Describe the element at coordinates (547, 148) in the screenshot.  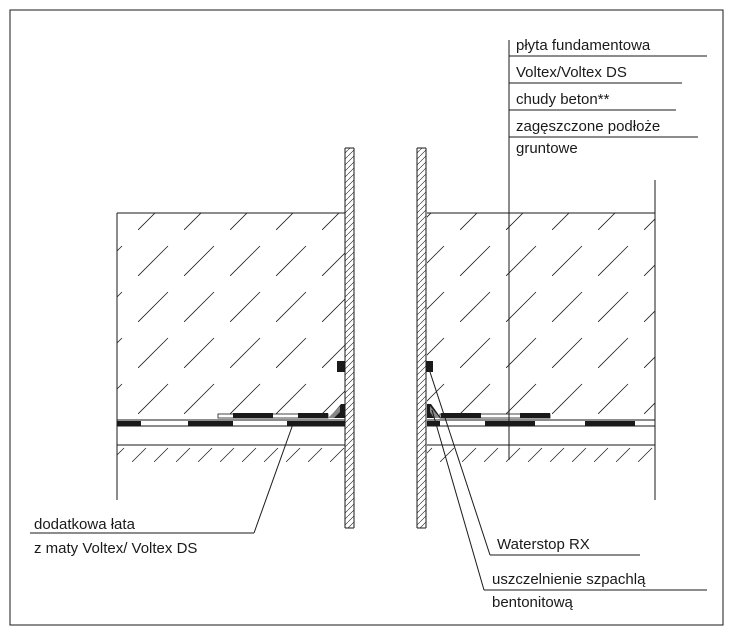
I see `label-layer-4-line2: gruntowe` at that location.